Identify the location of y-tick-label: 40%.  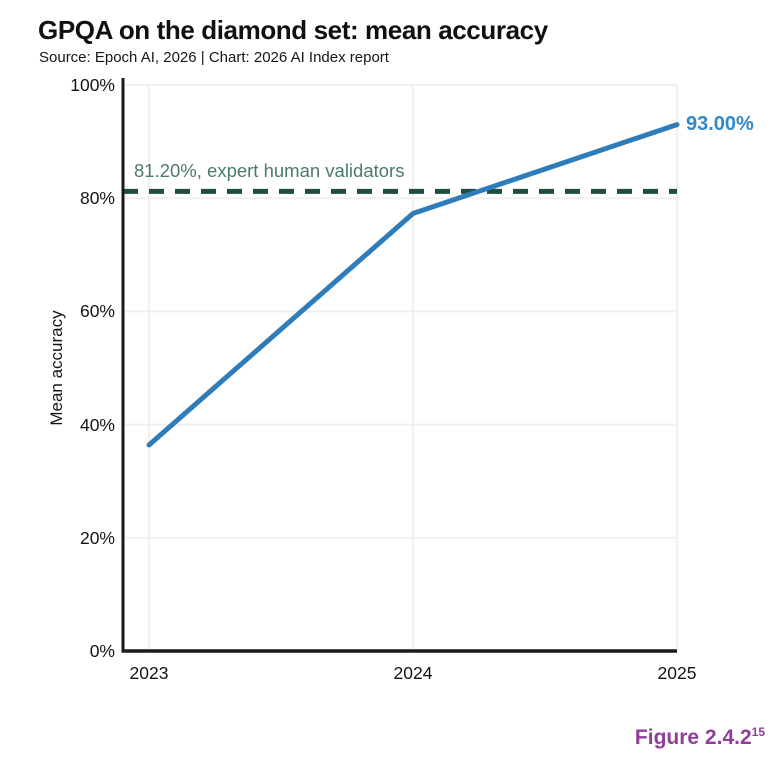
(97, 424).